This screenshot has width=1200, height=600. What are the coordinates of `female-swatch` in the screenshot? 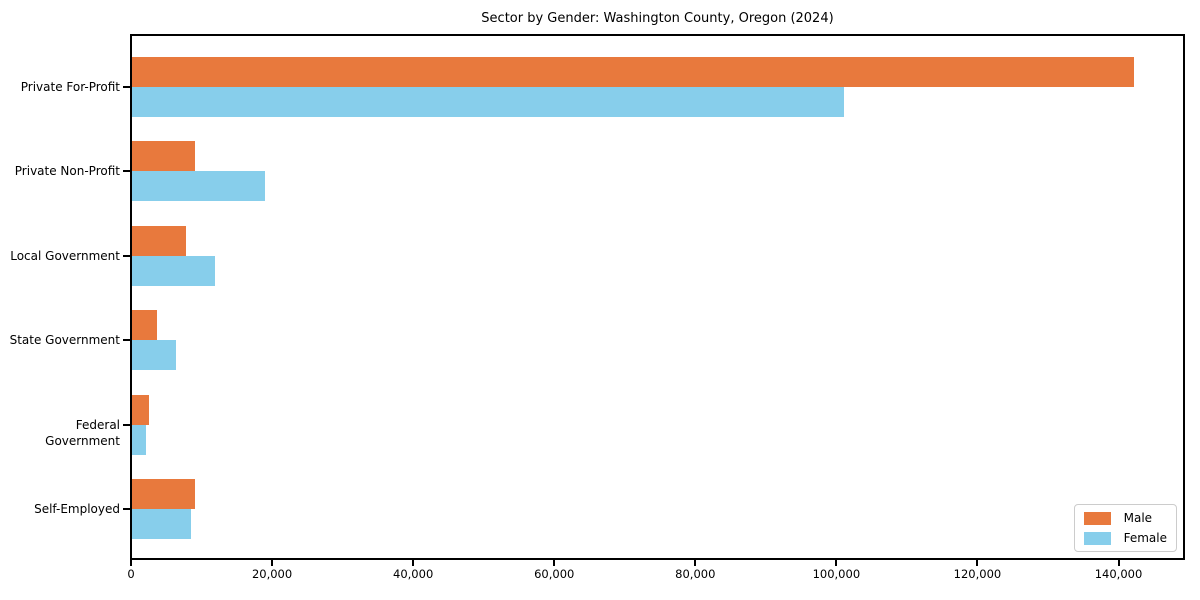 It's located at (1097, 538).